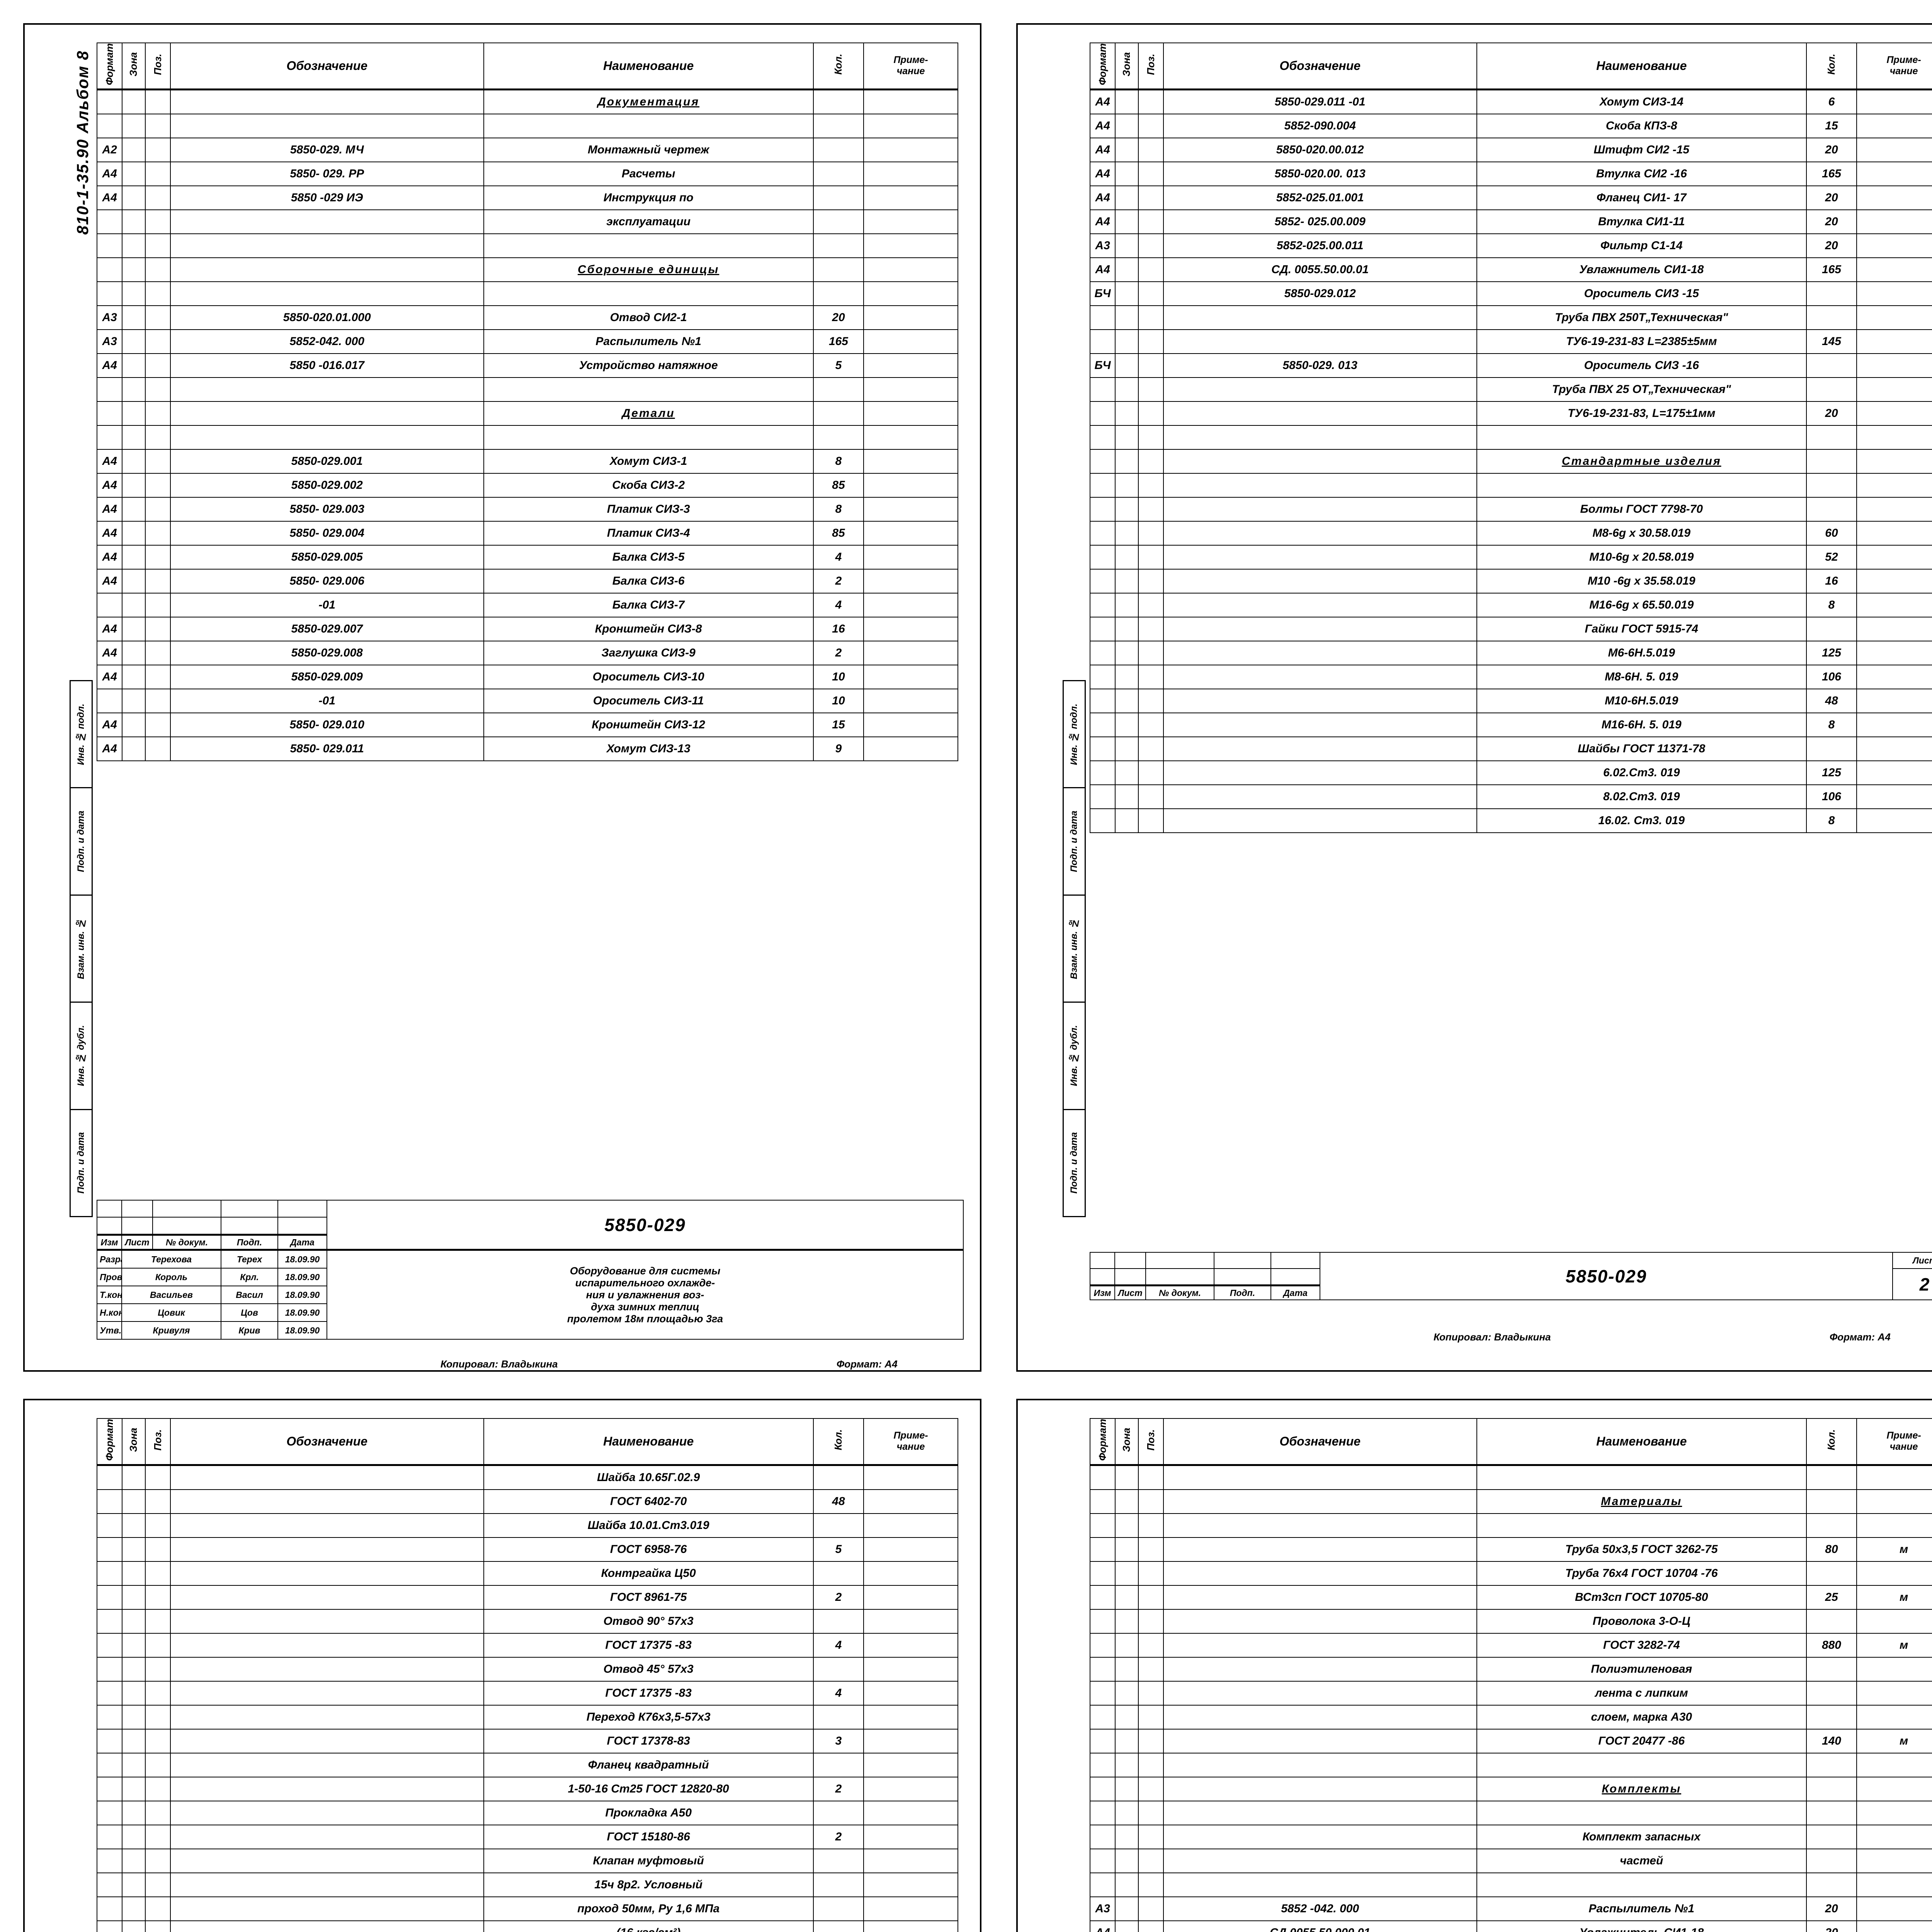  What do you see at coordinates (302, 1277) in the screenshot?
I see `date-prov: 18.09.90` at bounding box center [302, 1277].